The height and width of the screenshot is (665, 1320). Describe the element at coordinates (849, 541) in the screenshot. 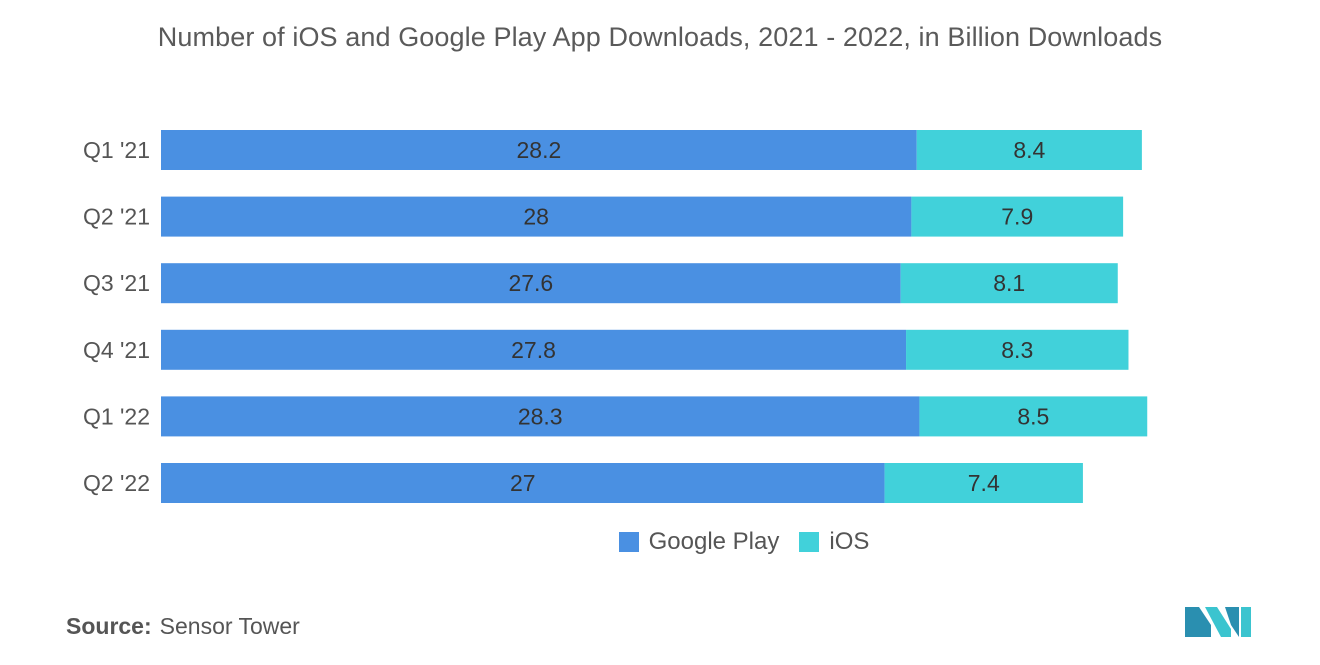

I see `legend-label-ios: iOS` at that location.